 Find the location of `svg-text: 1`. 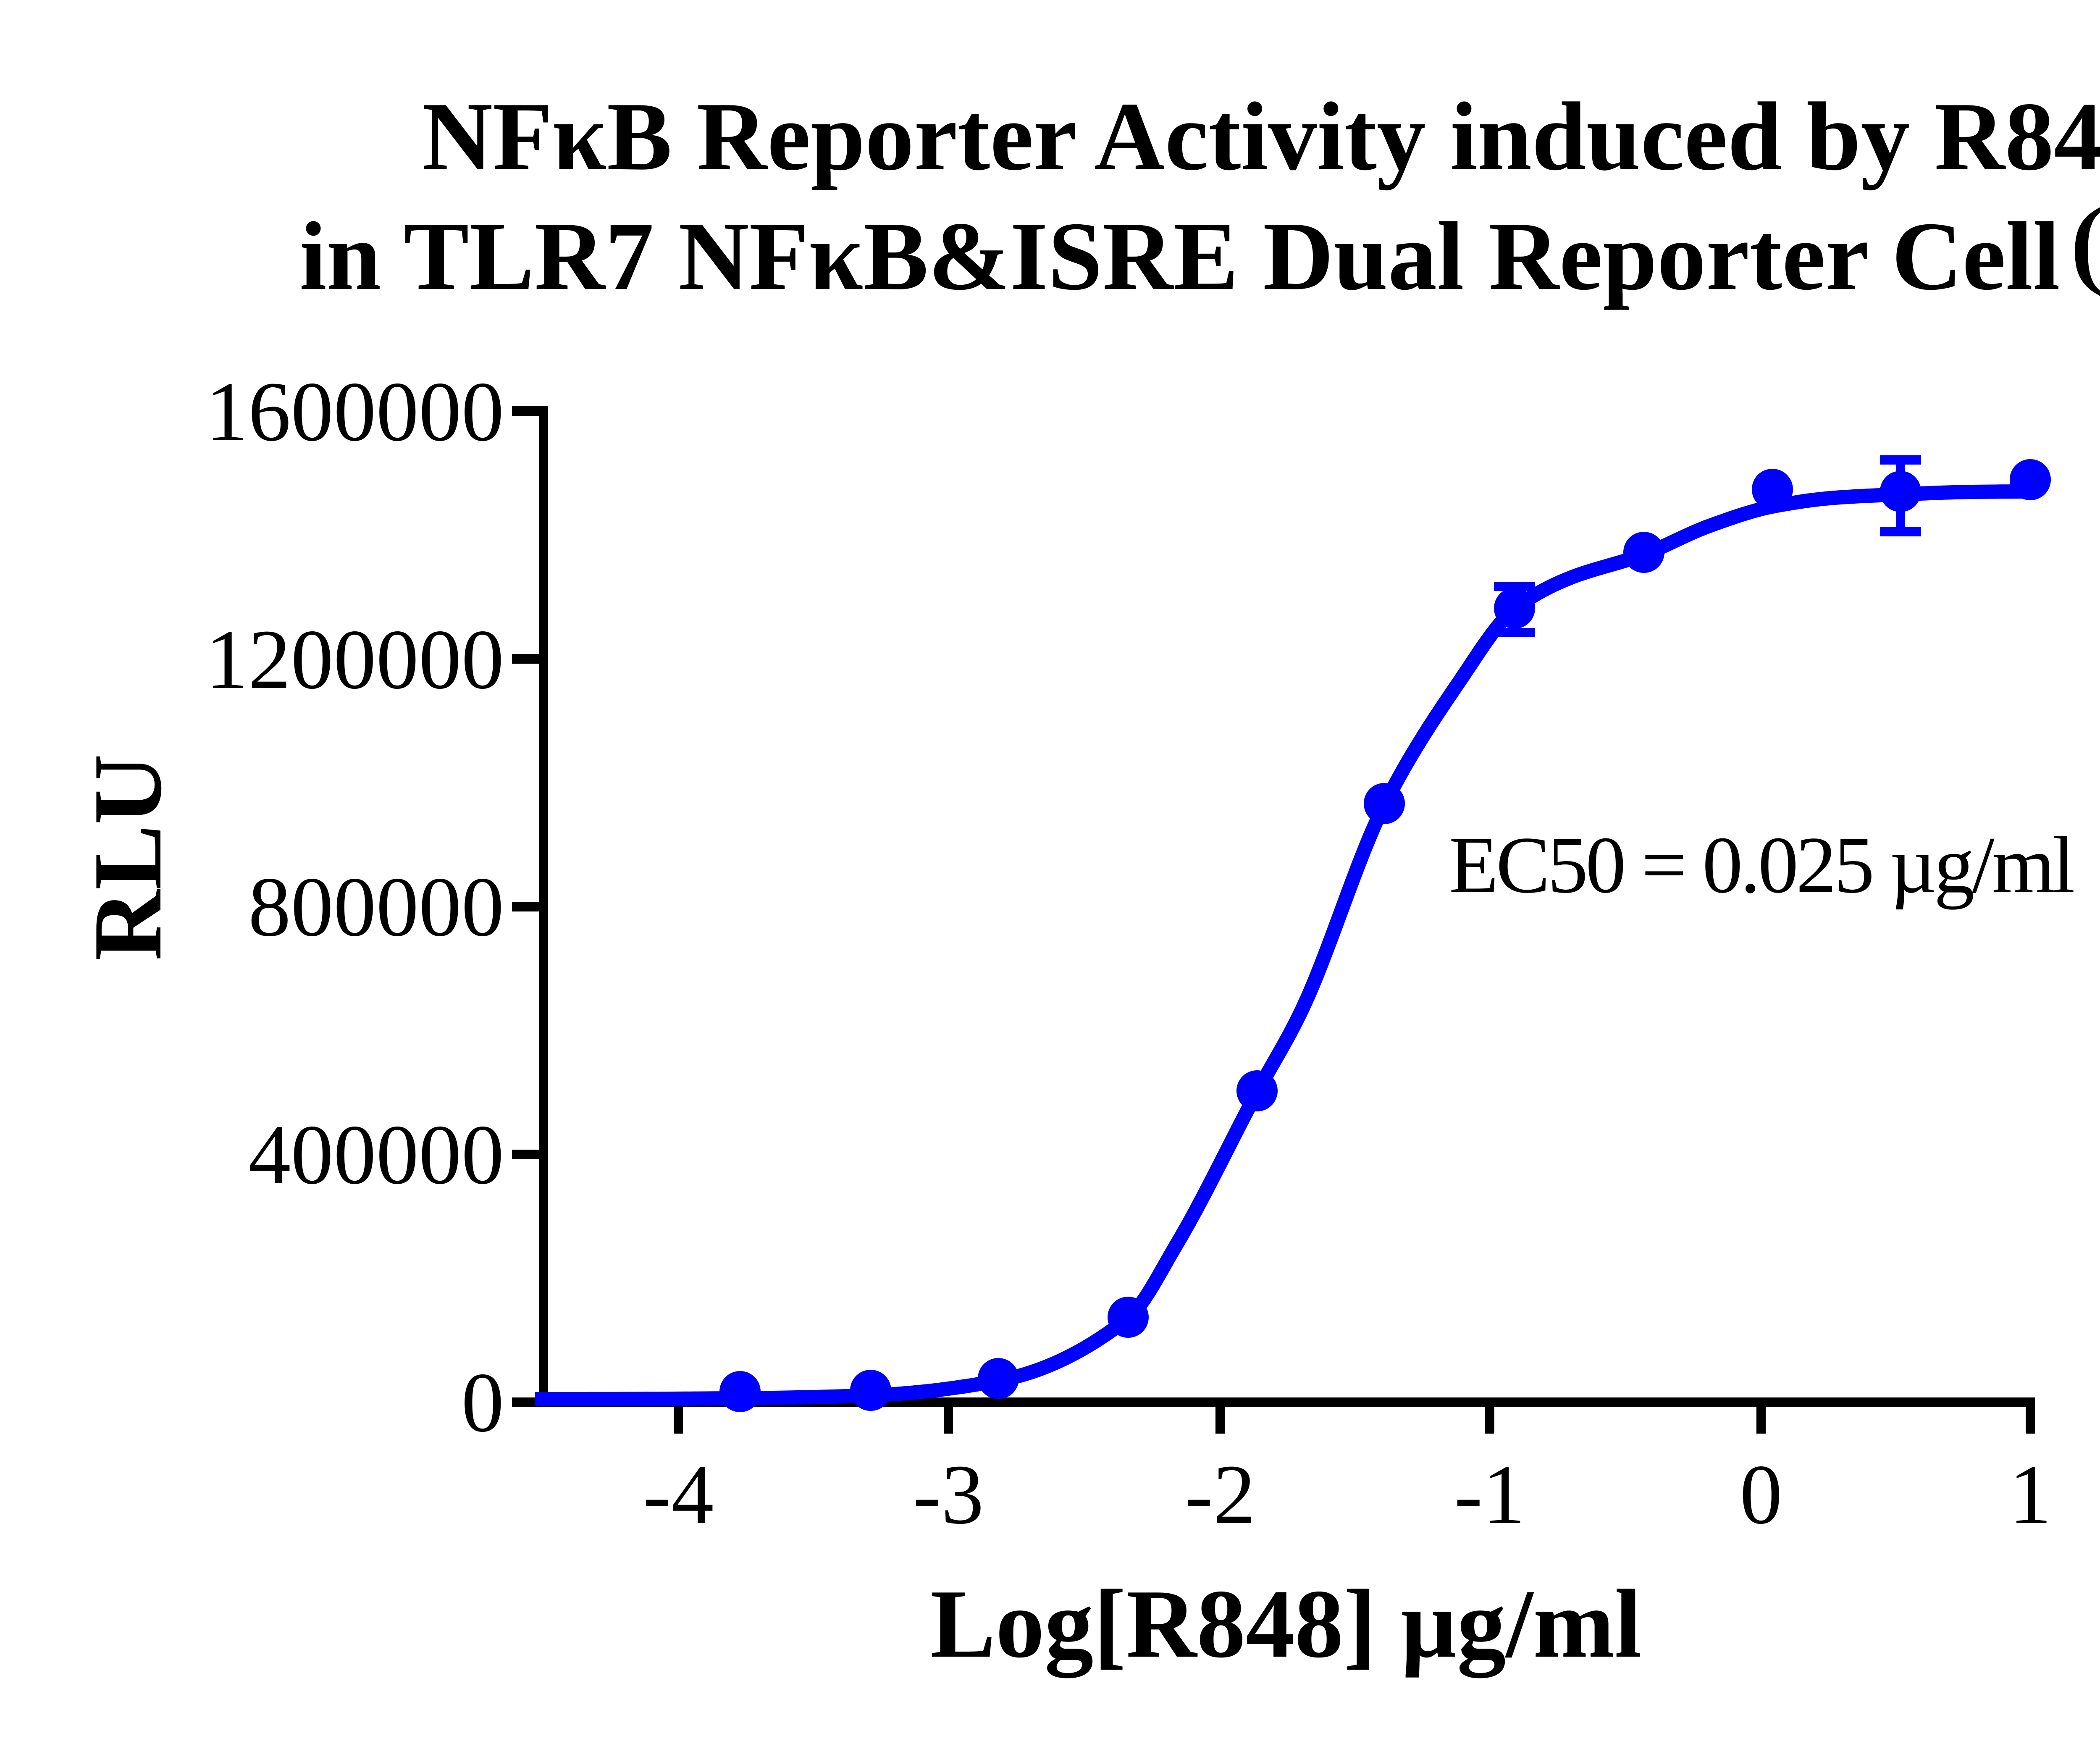

svg-text: 1 is located at coordinates (2030, 1494).